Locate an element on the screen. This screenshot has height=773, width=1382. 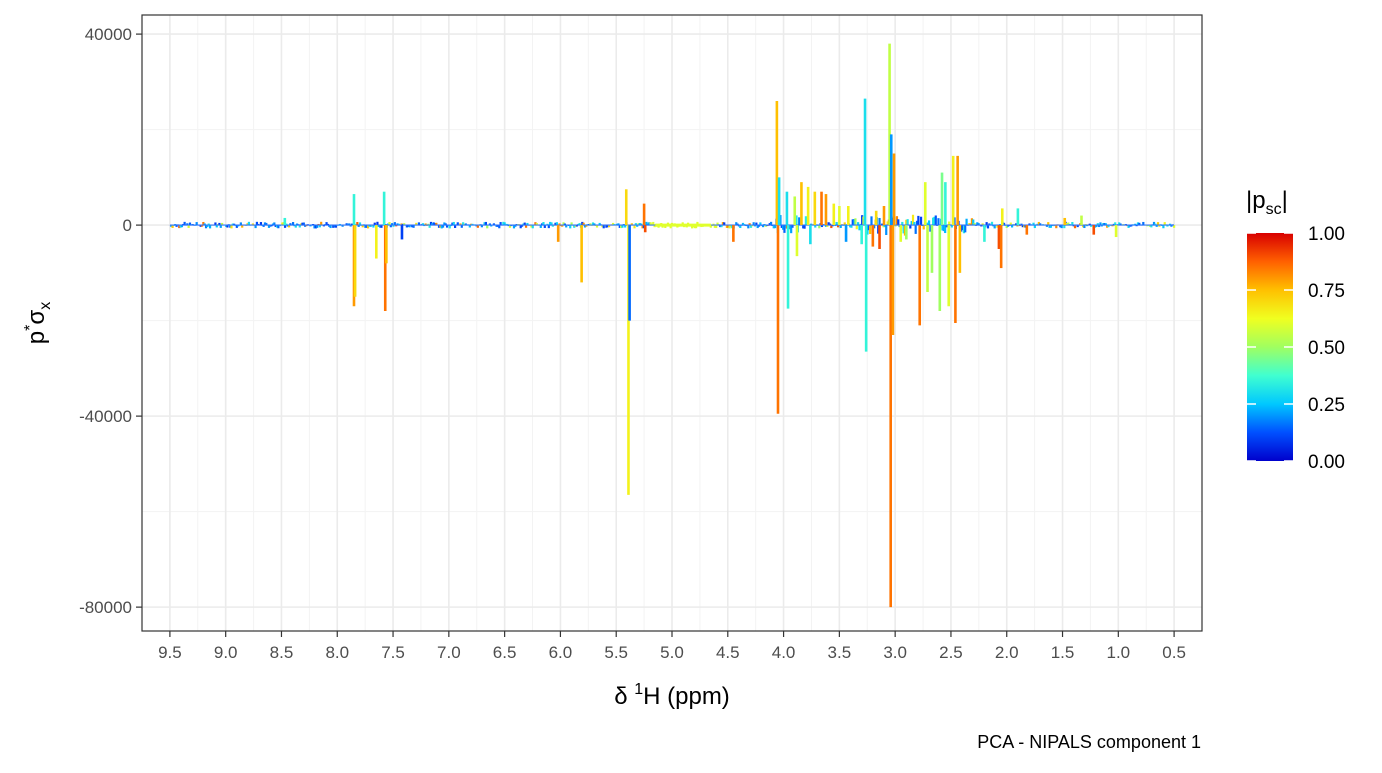
y-tick-label: 0 is located at coordinates (127, 225).